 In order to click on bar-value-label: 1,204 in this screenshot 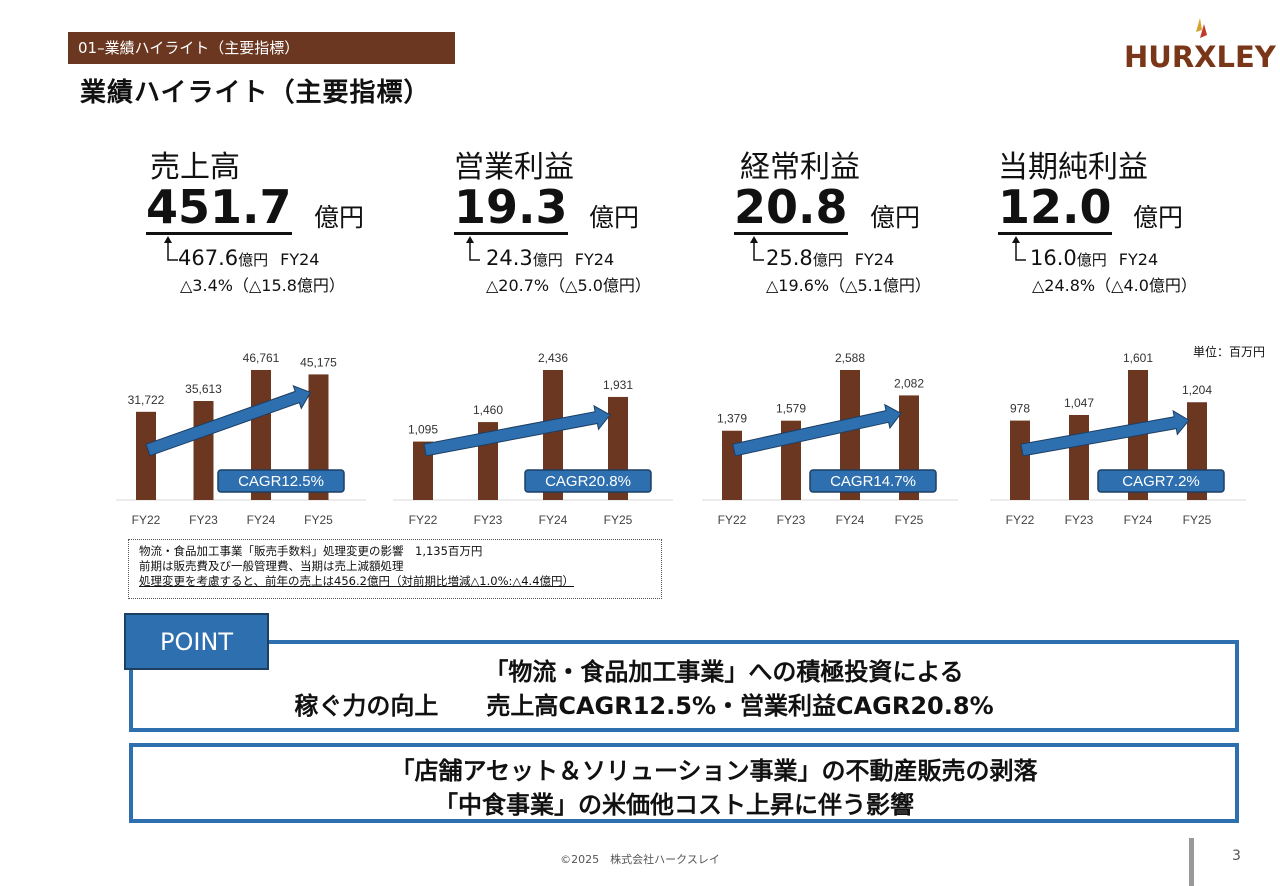, I will do `click(1197, 390)`.